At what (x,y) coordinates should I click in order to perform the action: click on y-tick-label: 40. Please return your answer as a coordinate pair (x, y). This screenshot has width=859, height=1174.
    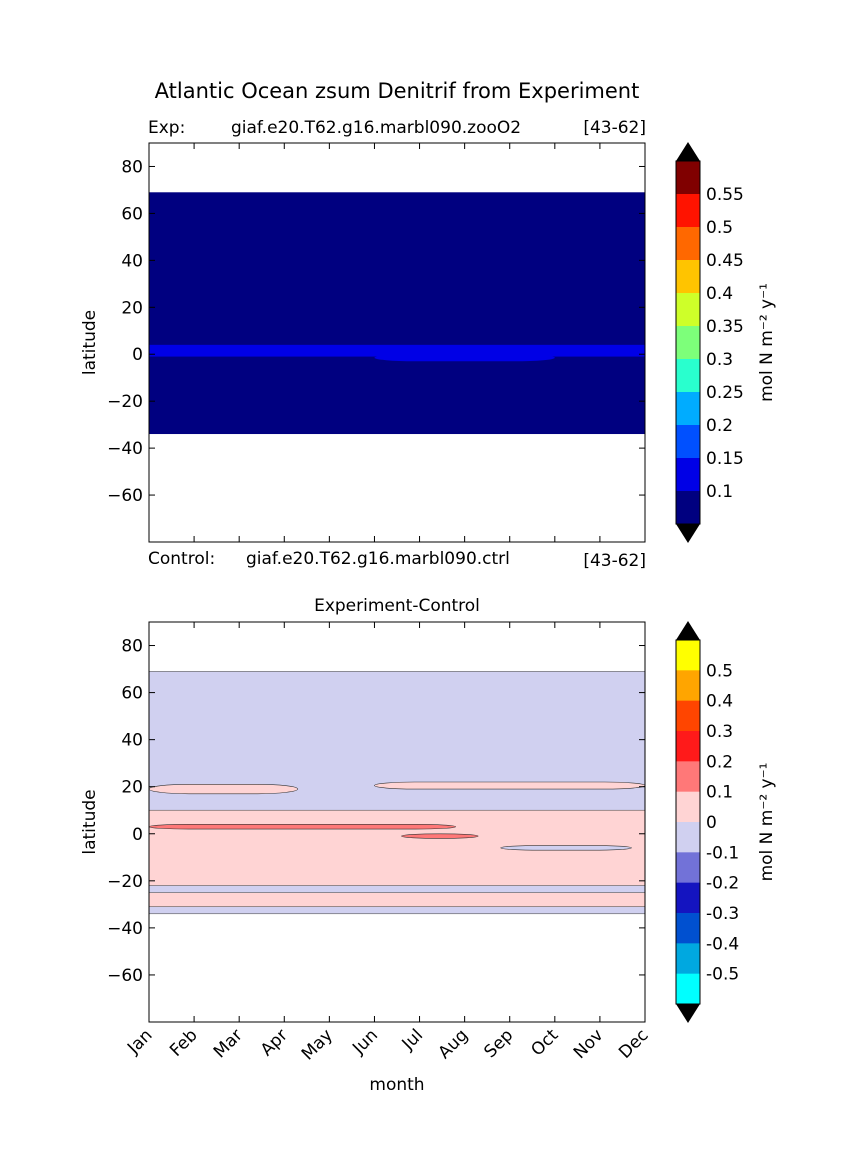
    Looking at the image, I should click on (132, 741).